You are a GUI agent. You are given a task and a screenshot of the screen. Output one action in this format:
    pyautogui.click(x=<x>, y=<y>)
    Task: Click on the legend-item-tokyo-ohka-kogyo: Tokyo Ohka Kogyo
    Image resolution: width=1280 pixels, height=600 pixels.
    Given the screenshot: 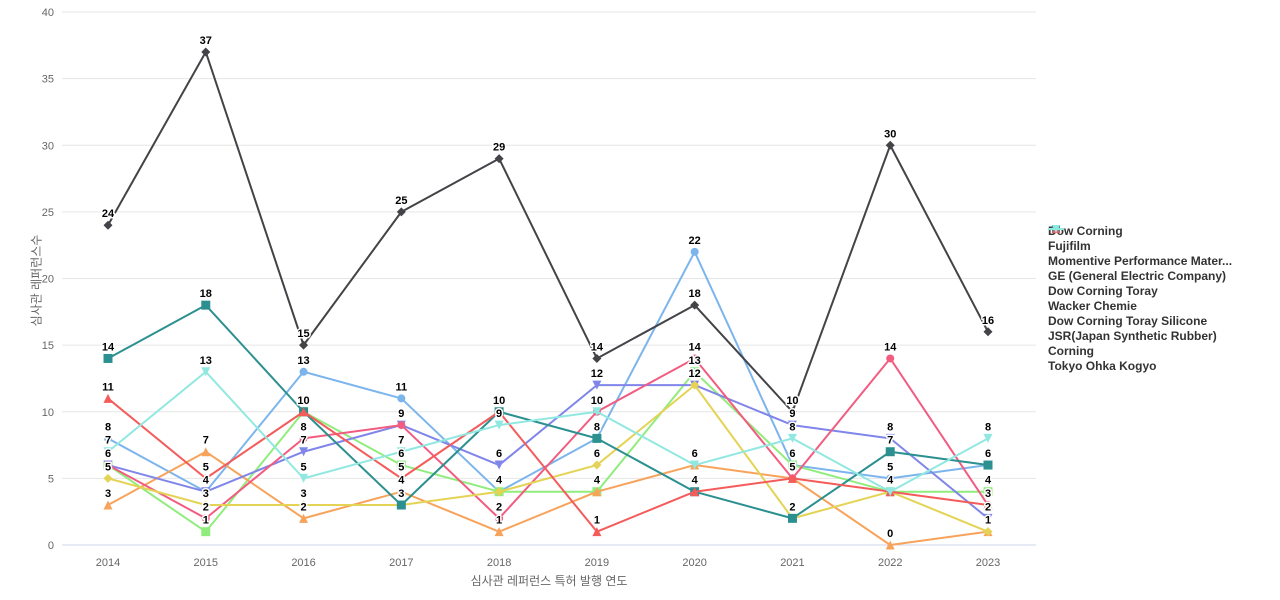 What is the action you would take?
    pyautogui.click(x=1162, y=299)
    